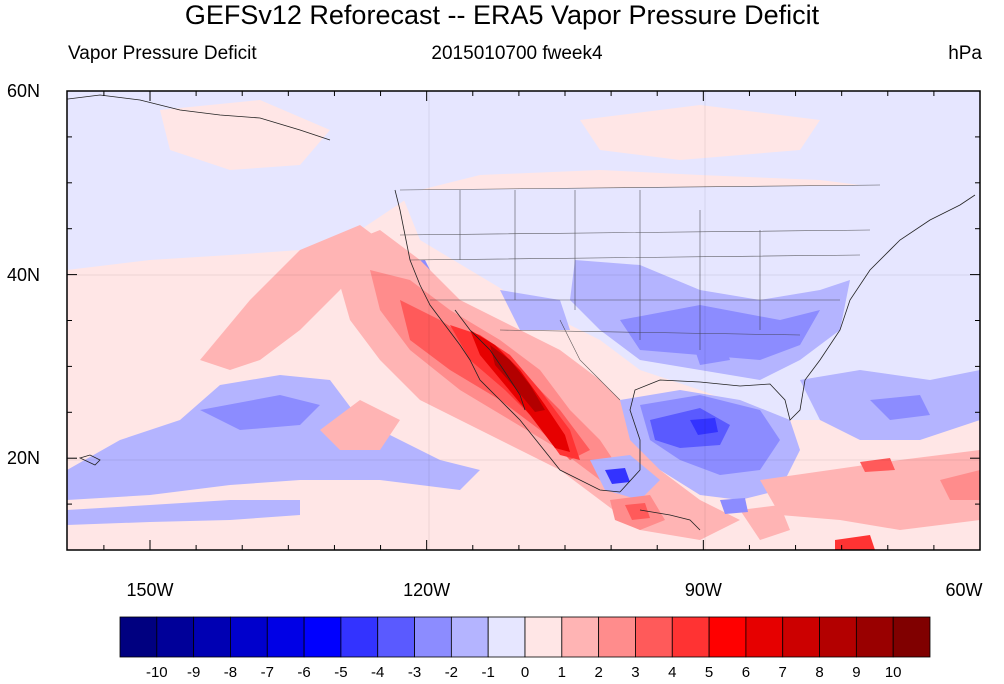 Image resolution: width=1004 pixels, height=684 pixels. What do you see at coordinates (856, 672) in the screenshot?
I see `colorbar-label: 9` at bounding box center [856, 672].